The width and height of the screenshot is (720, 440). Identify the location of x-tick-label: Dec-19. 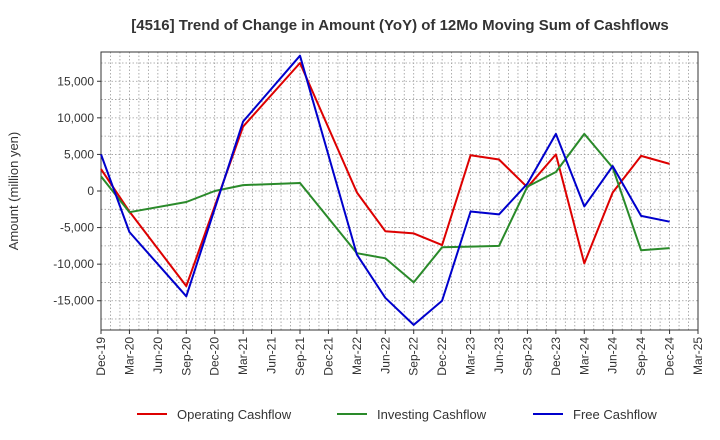
(101, 356).